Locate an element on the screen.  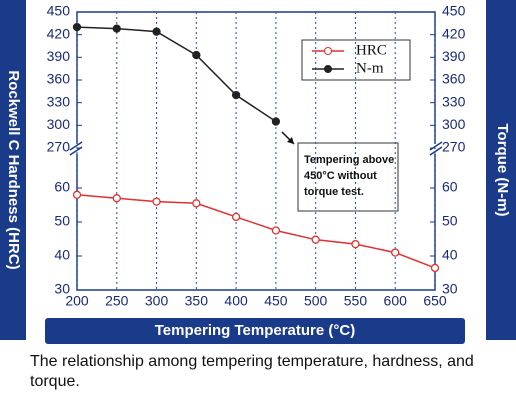
x-label-bar is located at coordinates (255, 331).